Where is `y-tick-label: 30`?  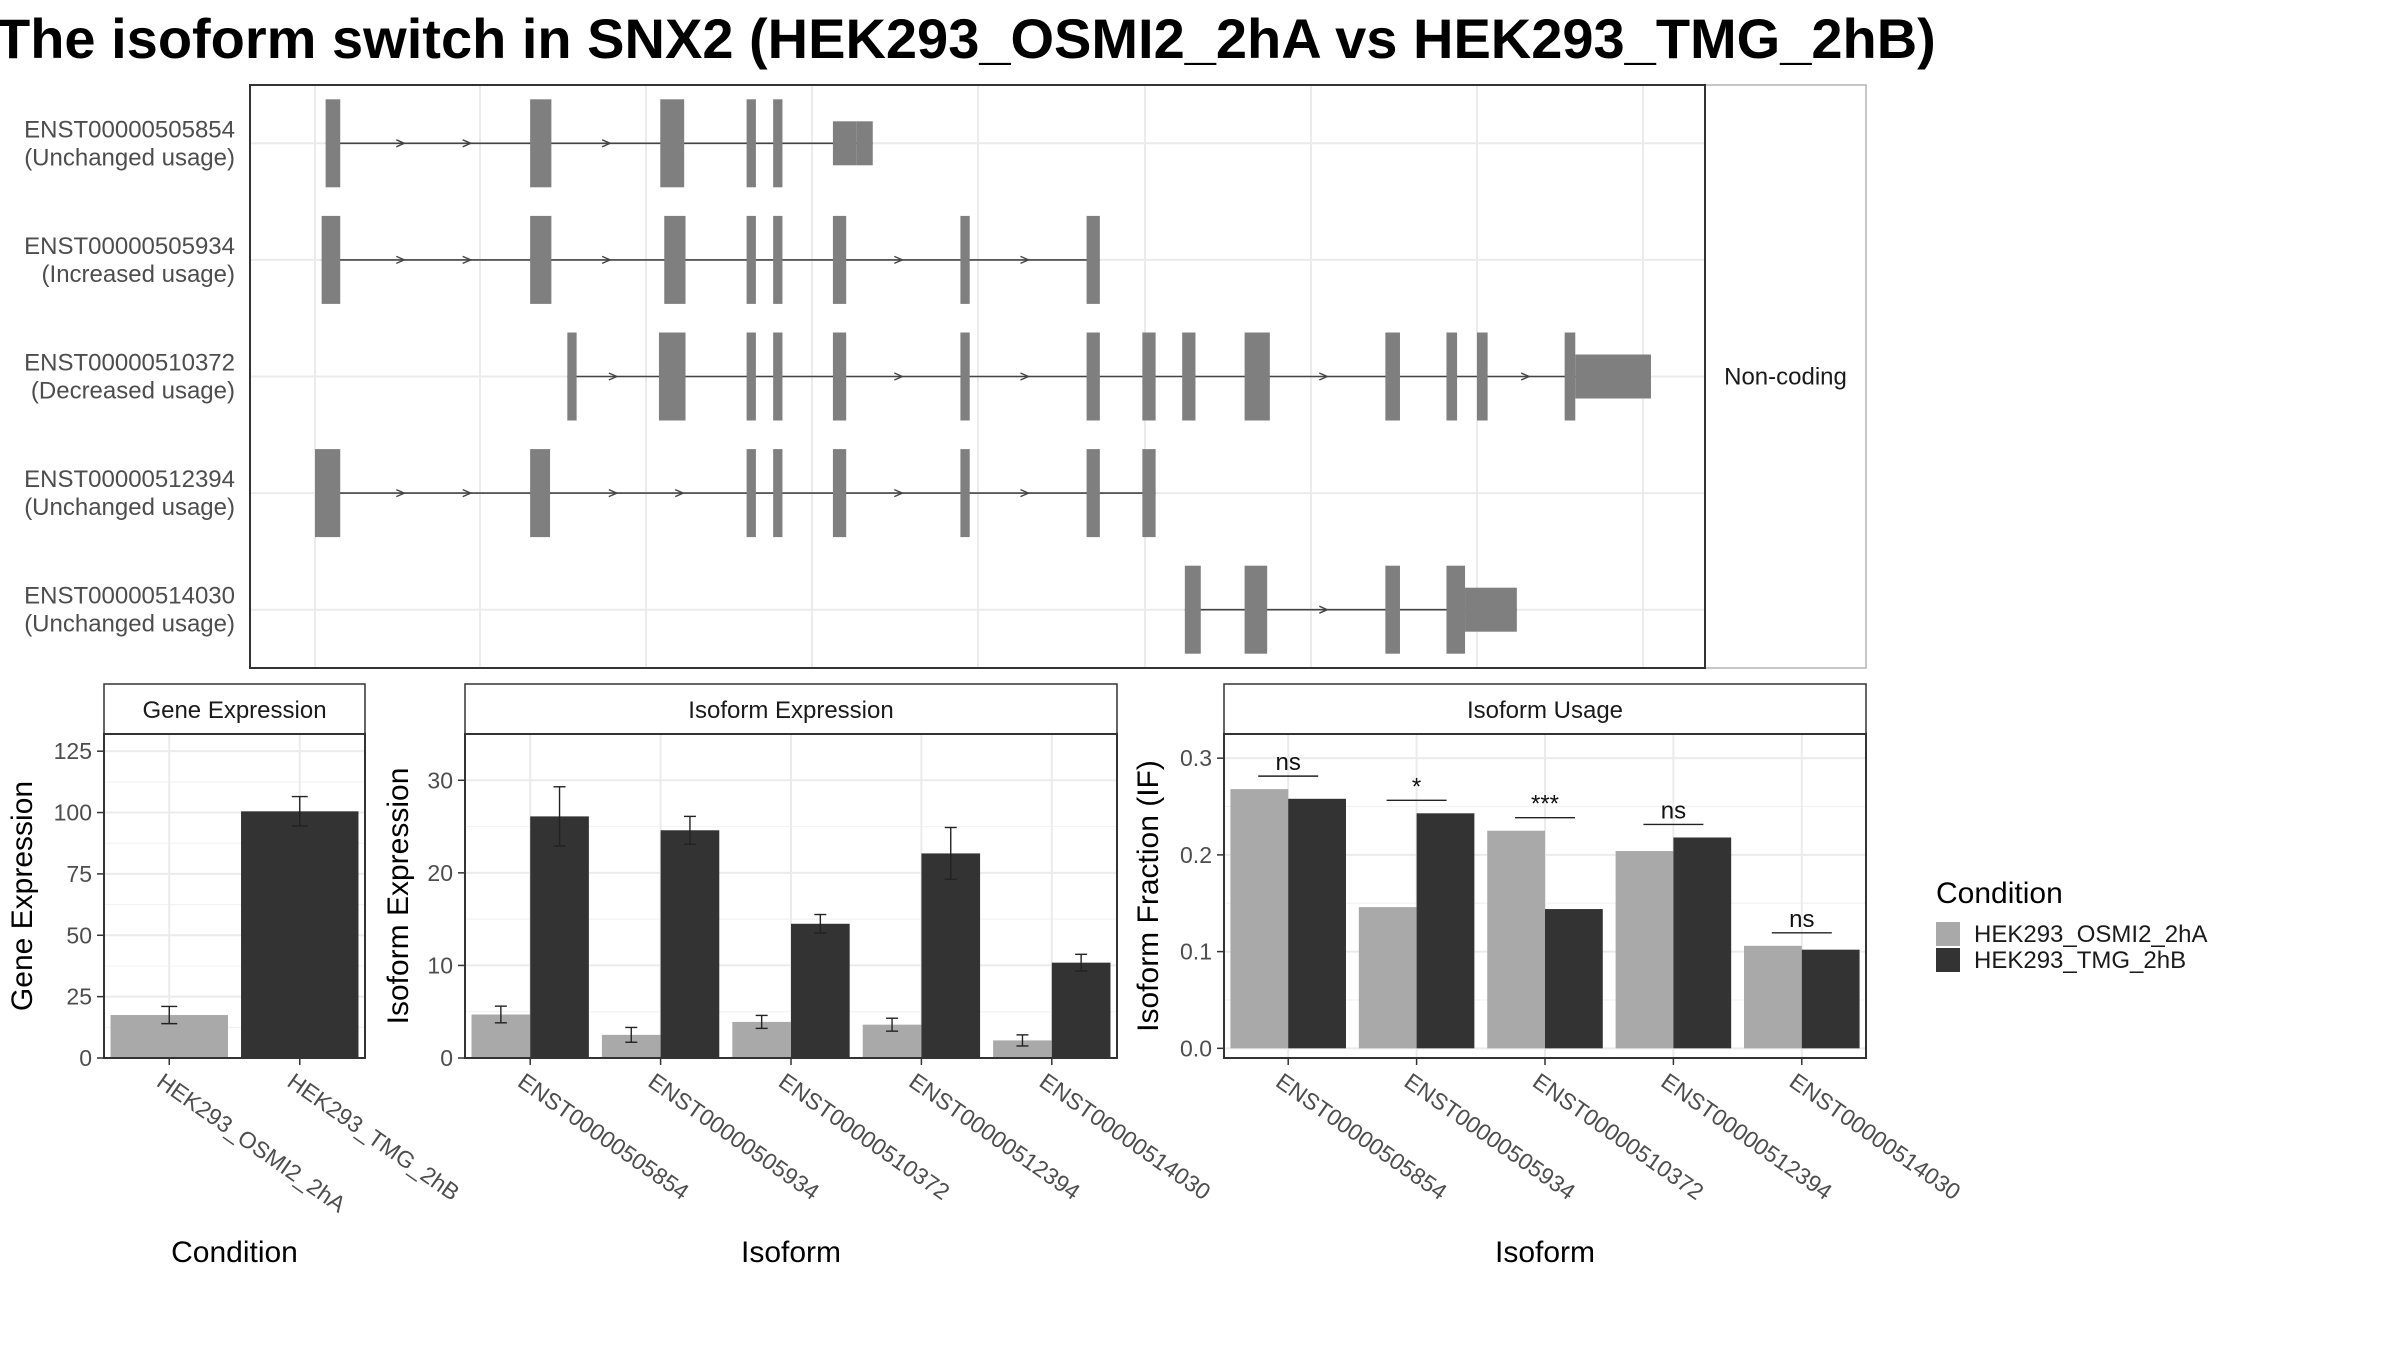
y-tick-label: 30 is located at coordinates (440, 780).